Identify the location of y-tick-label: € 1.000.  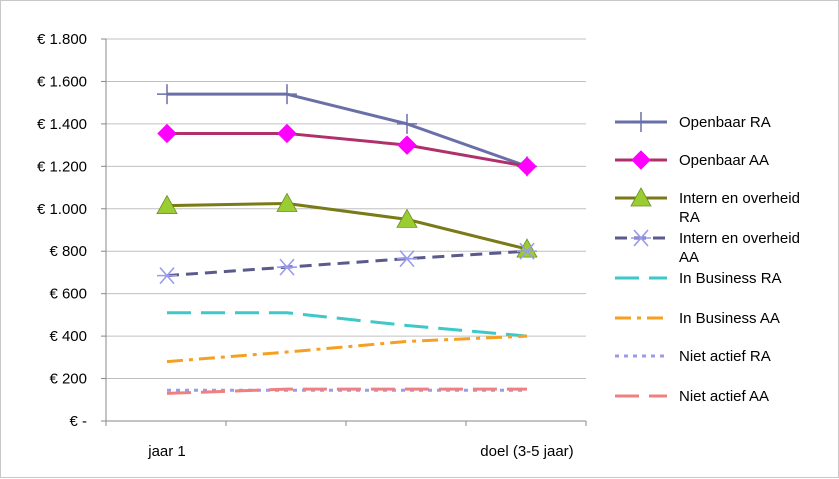
(62, 209).